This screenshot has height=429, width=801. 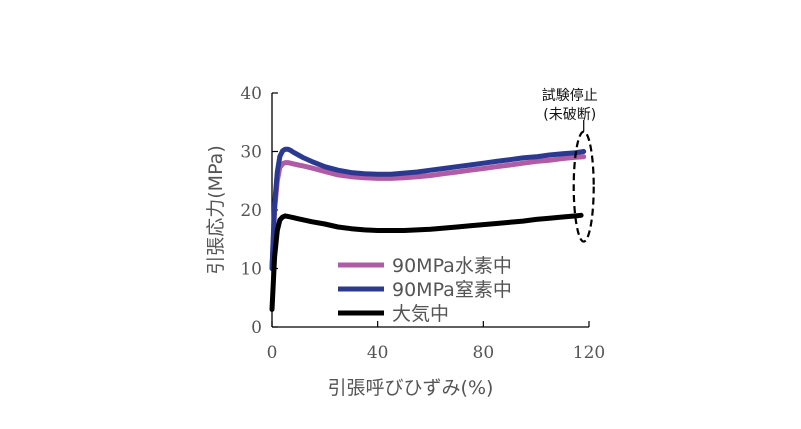 What do you see at coordinates (251, 153) in the screenshot?
I see `y-tick-label-30: 30` at bounding box center [251, 153].